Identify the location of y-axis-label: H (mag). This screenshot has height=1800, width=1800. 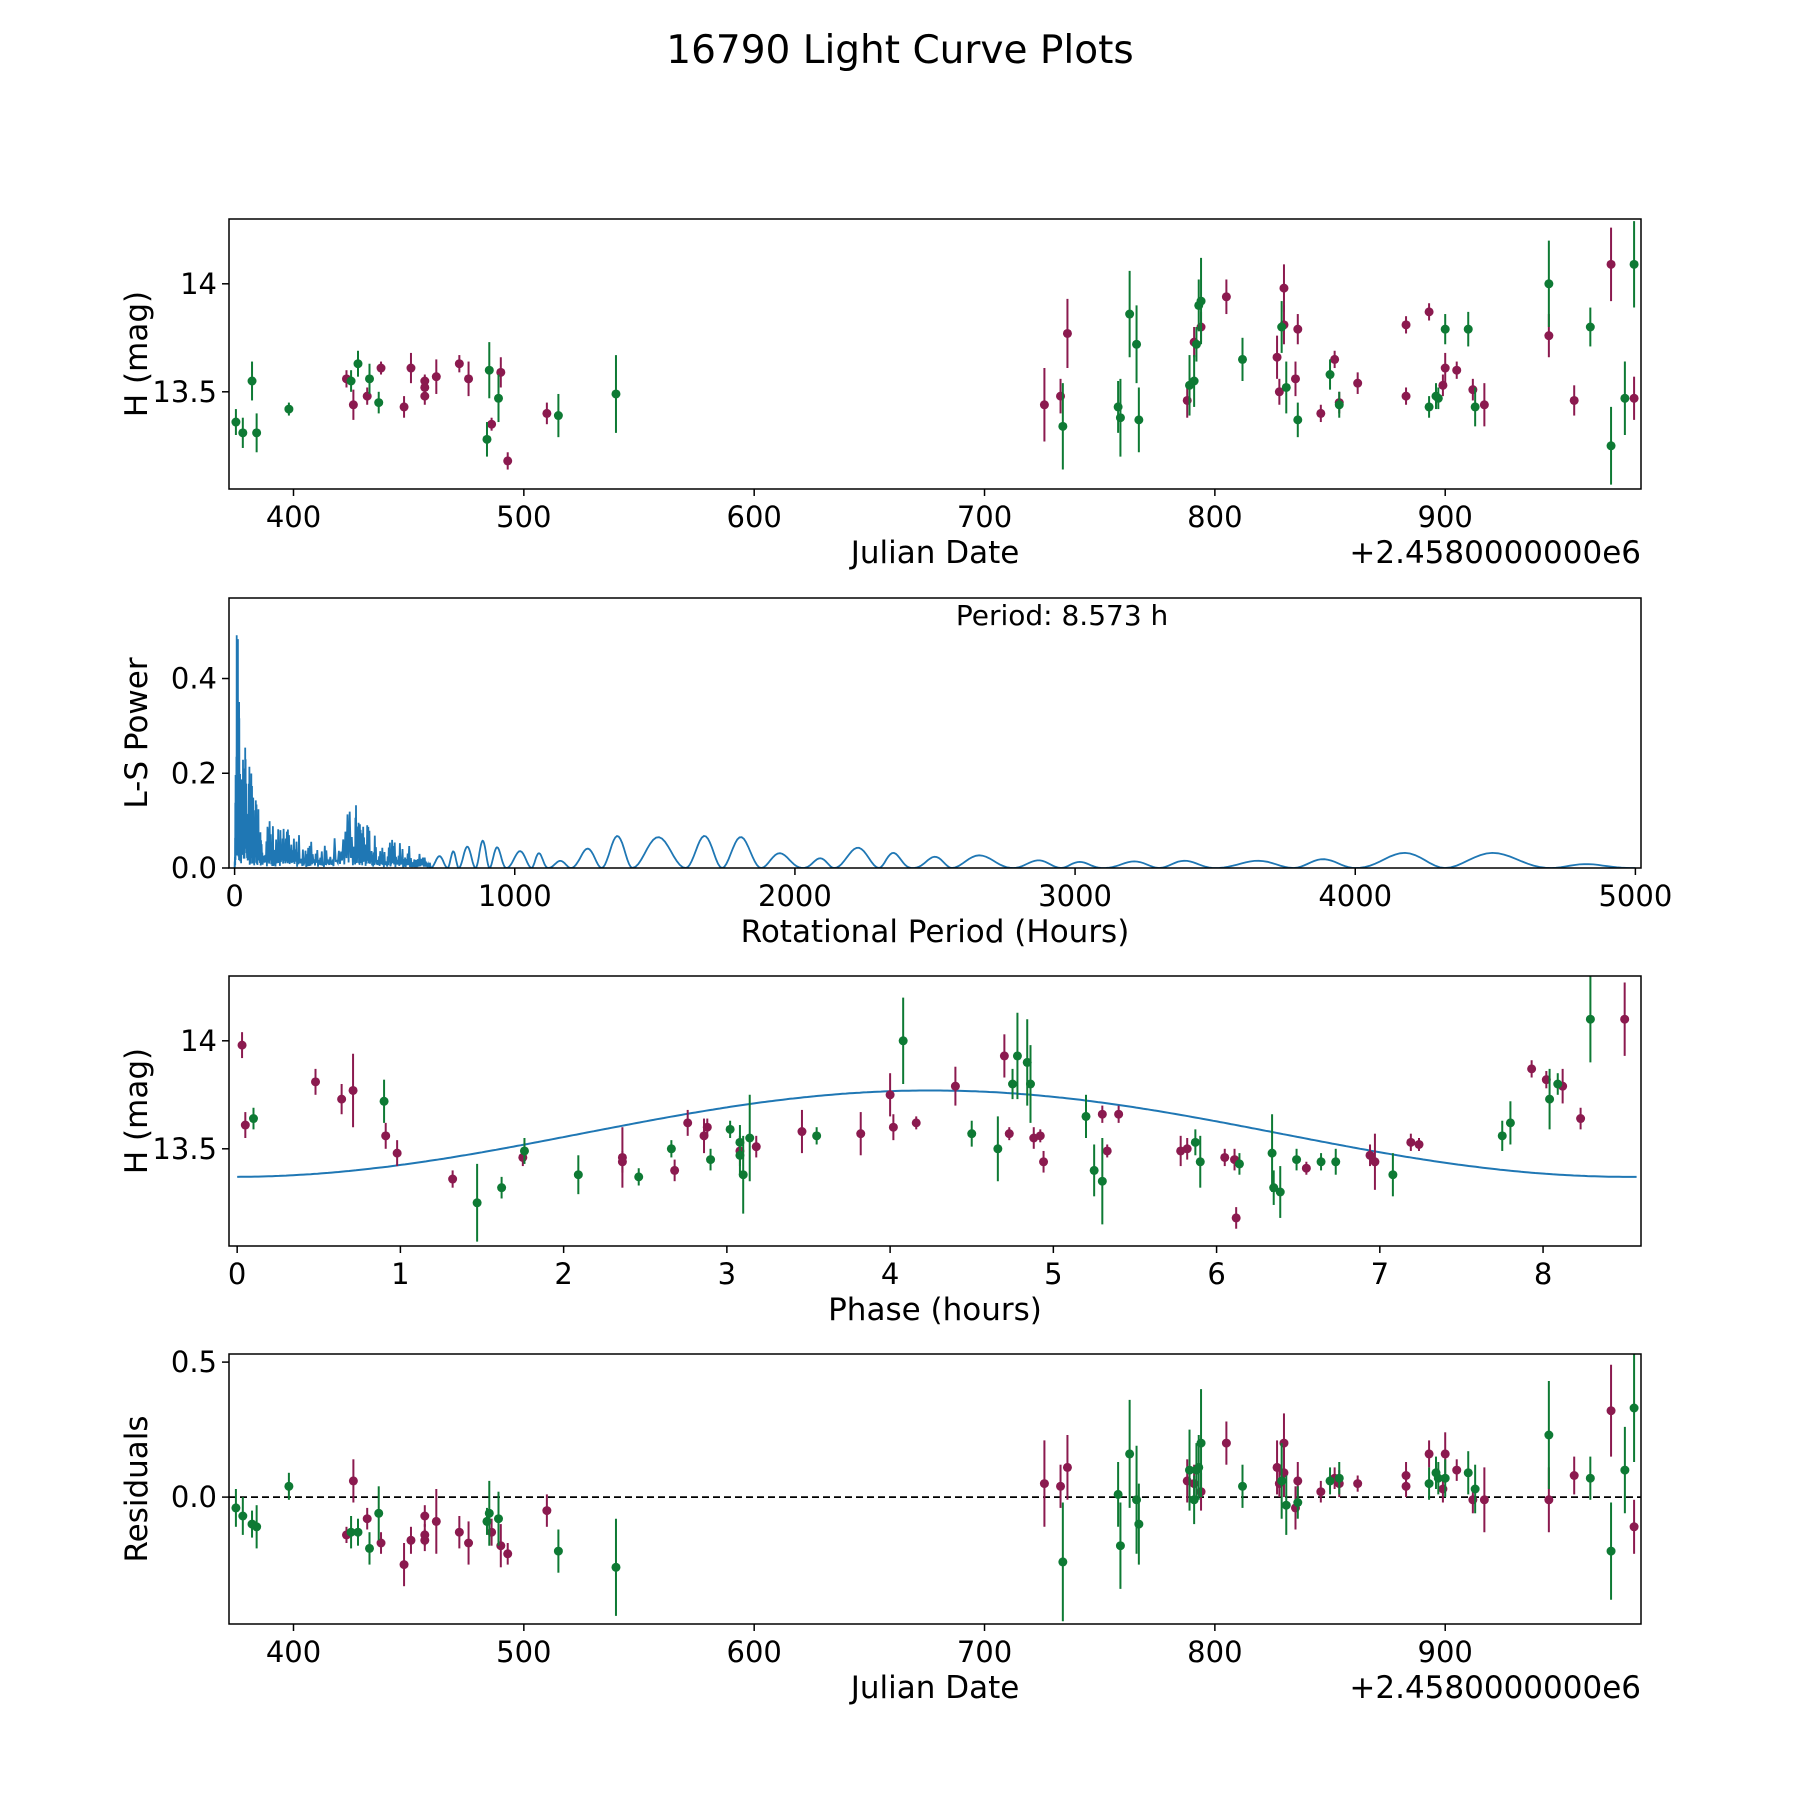
(137, 354).